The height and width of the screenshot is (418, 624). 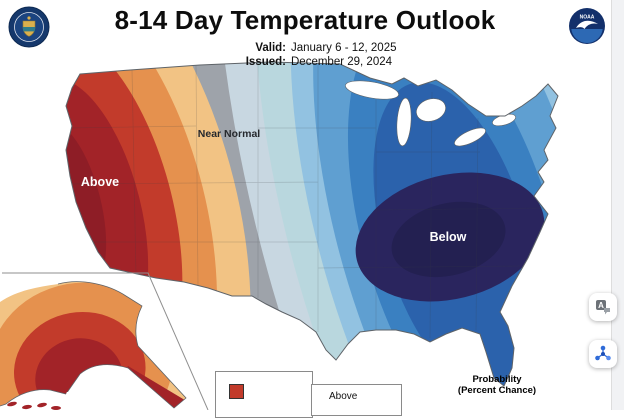 I want to click on svg-text: A, so click(x=601, y=305).